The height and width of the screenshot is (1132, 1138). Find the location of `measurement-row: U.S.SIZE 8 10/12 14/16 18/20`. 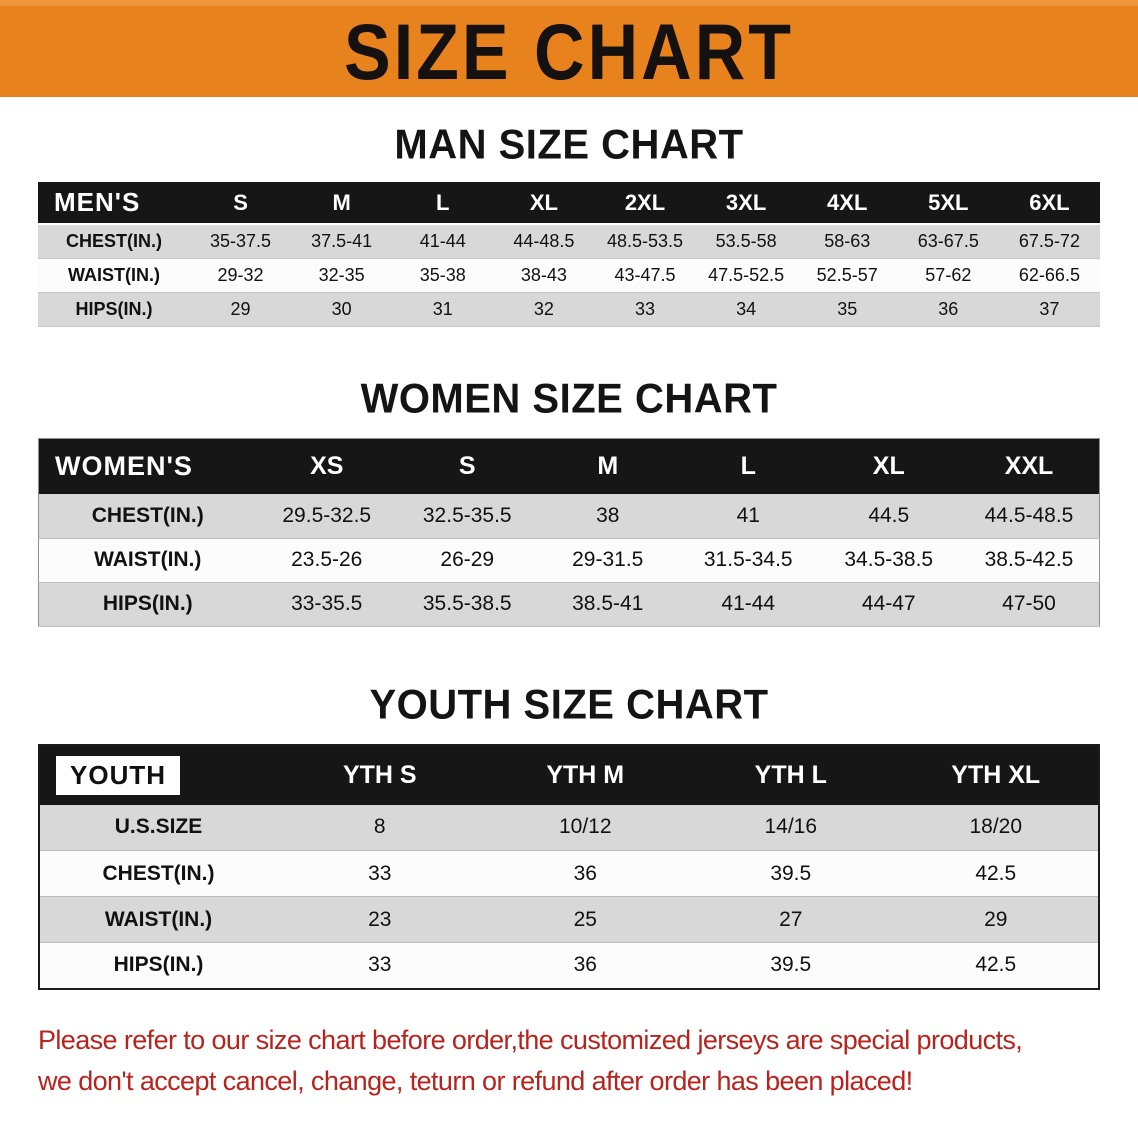

measurement-row: U.S.SIZE 8 10/12 14/16 18/20 is located at coordinates (569, 827).